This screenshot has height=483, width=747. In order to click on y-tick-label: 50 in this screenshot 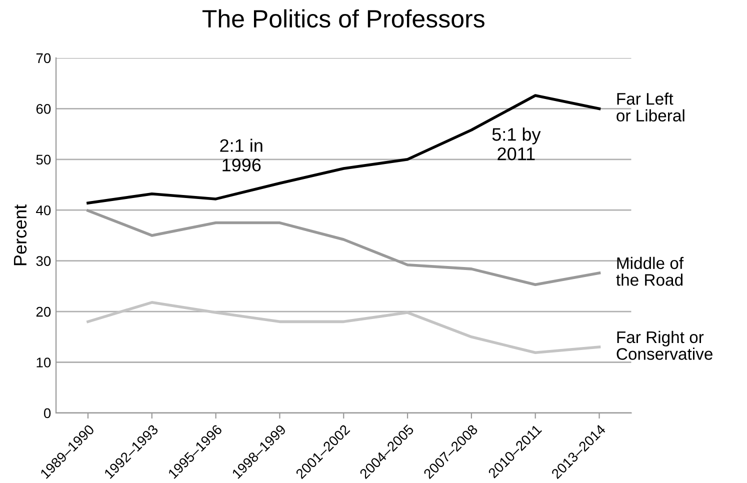, I will do `click(43, 159)`.